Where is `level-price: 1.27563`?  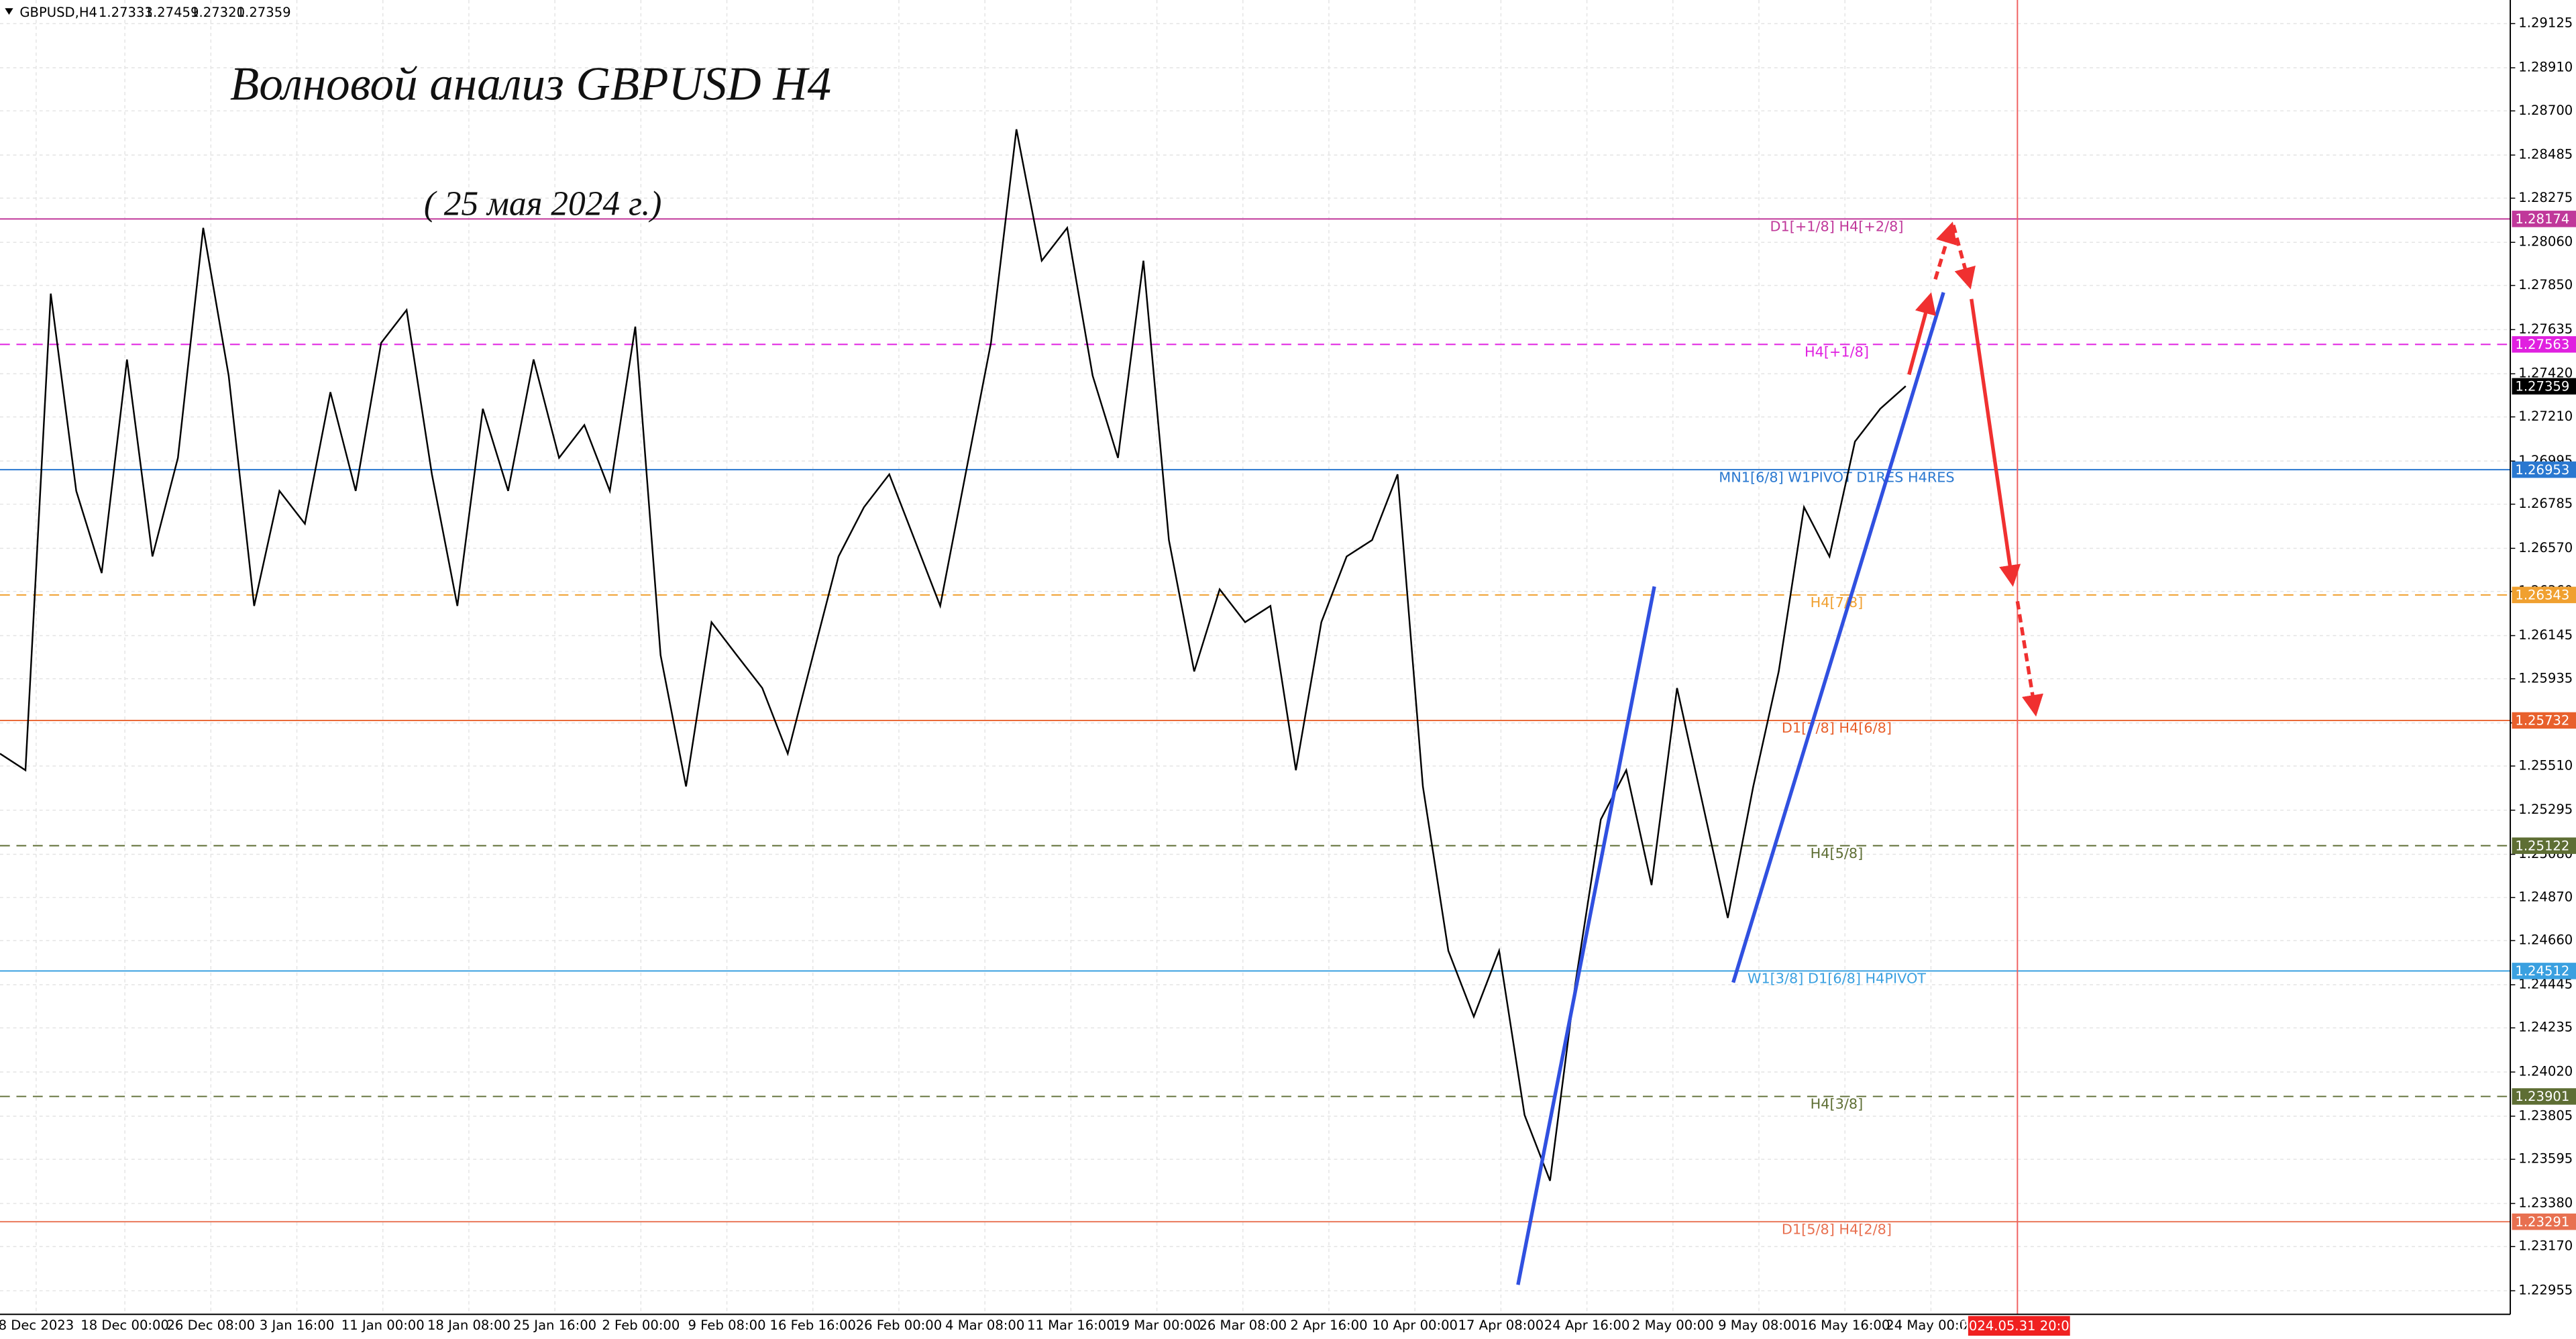
level-price: 1.27563 is located at coordinates (2542, 344).